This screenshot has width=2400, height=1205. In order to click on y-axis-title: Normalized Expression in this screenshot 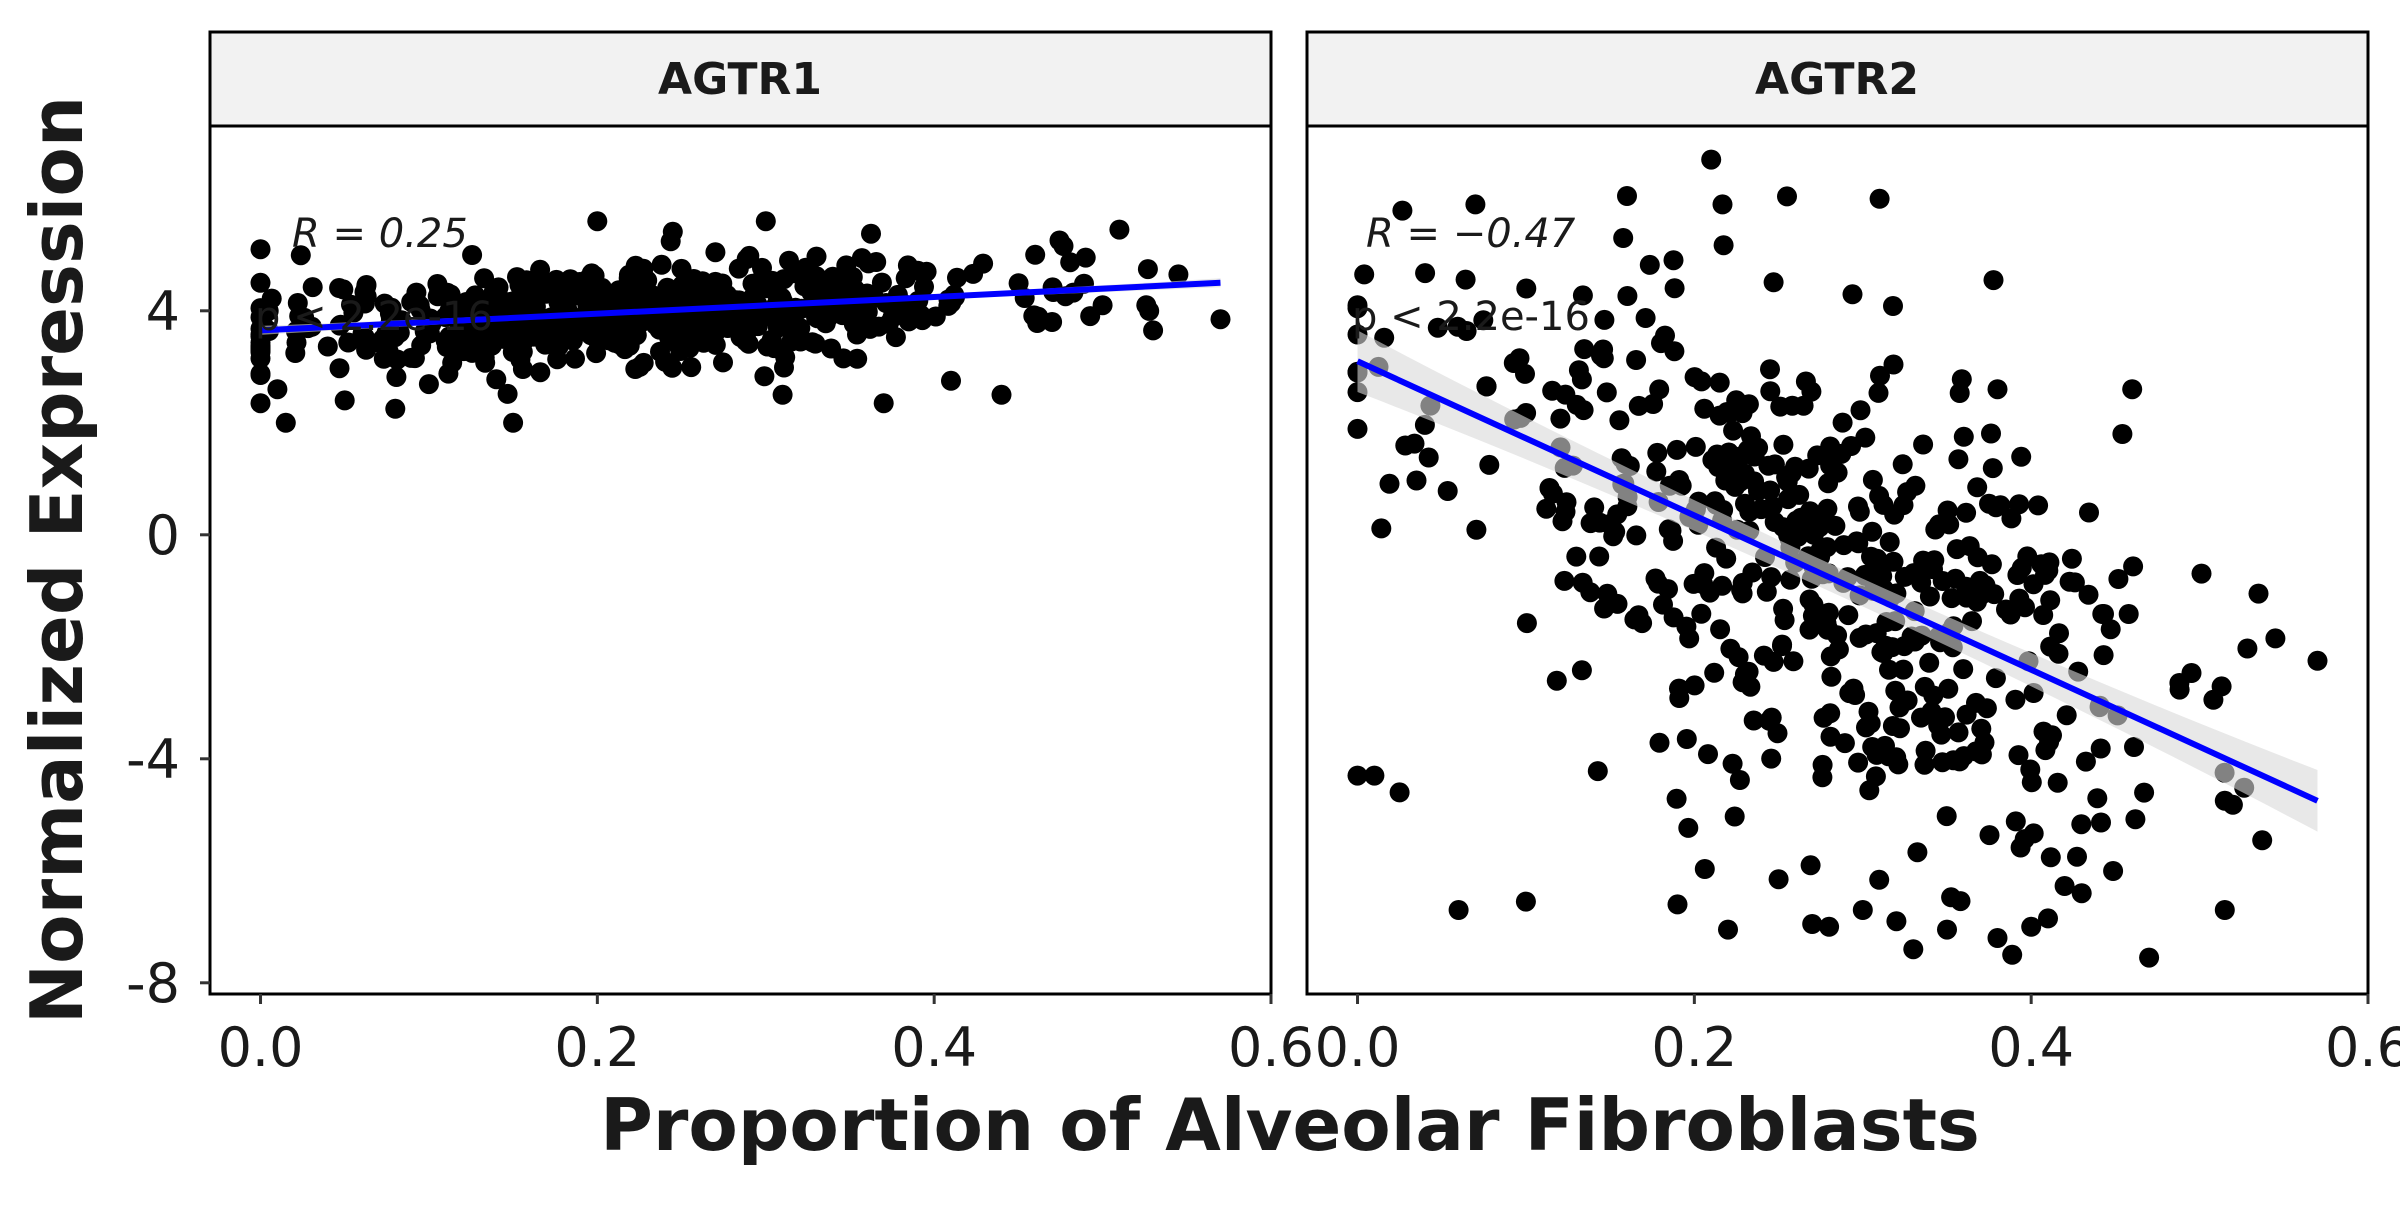, I will do `click(57, 560)`.